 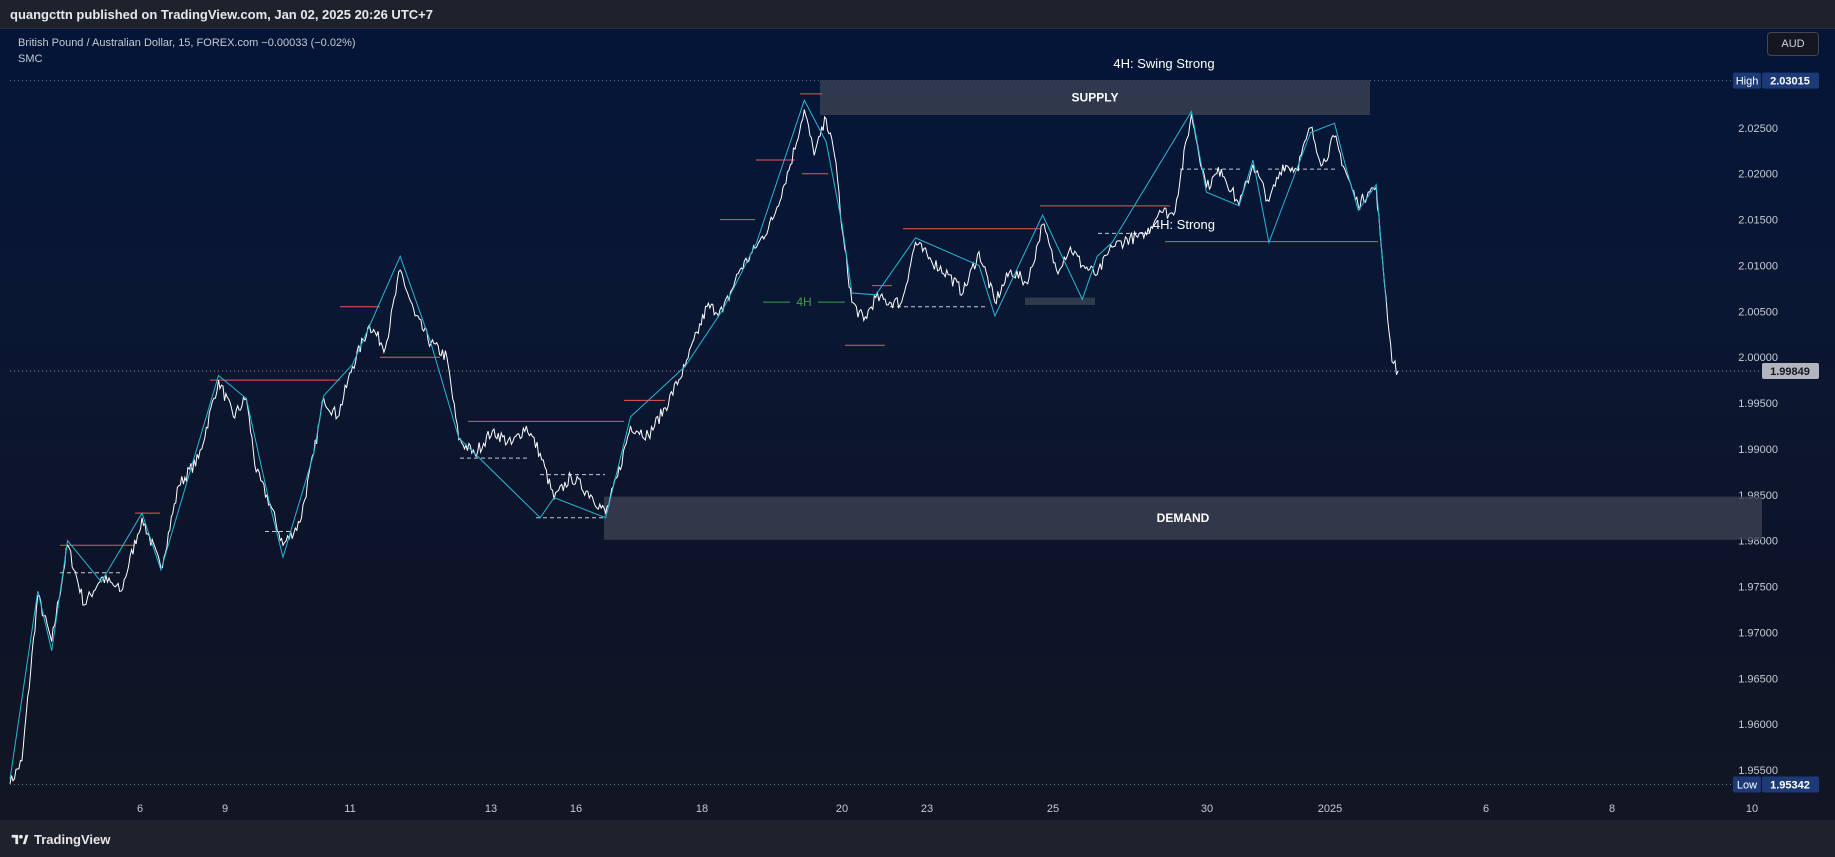 I want to click on high-badge-label: High, so click(x=1747, y=82).